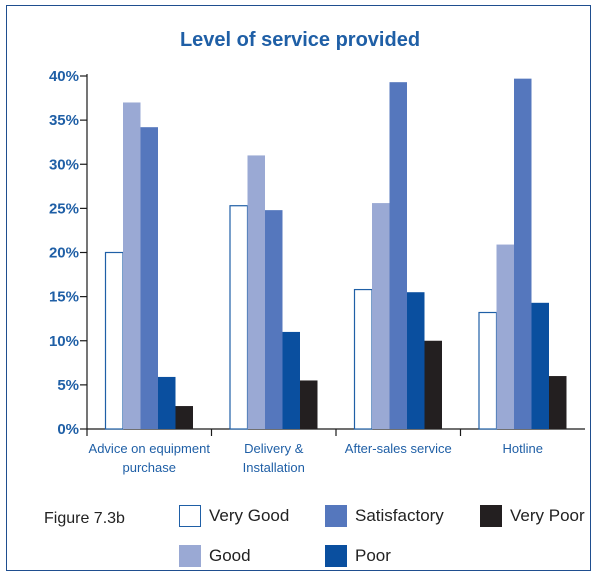  Describe the element at coordinates (64, 341) in the screenshot. I see `y-tick-label: 10%` at that location.